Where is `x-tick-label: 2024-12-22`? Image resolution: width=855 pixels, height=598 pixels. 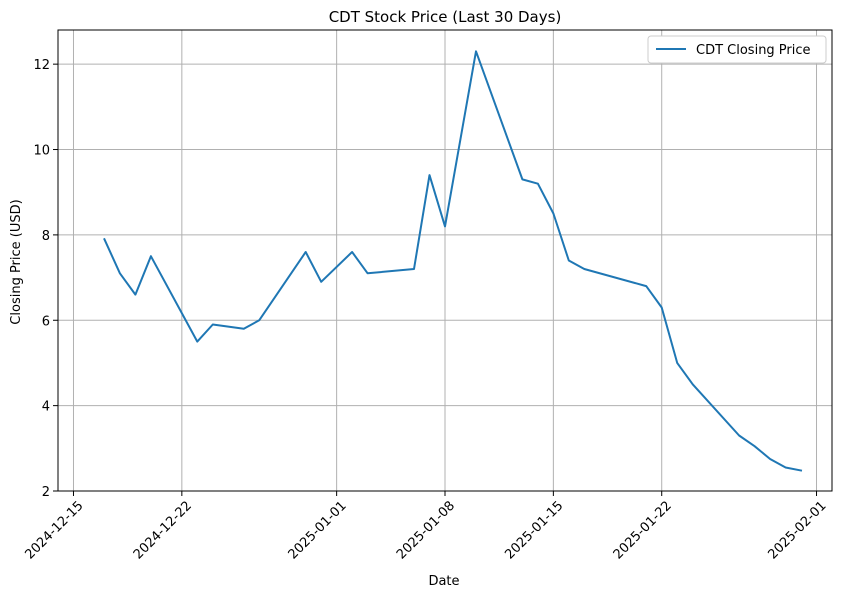 x-tick-label: 2024-12-22 is located at coordinates (163, 530).